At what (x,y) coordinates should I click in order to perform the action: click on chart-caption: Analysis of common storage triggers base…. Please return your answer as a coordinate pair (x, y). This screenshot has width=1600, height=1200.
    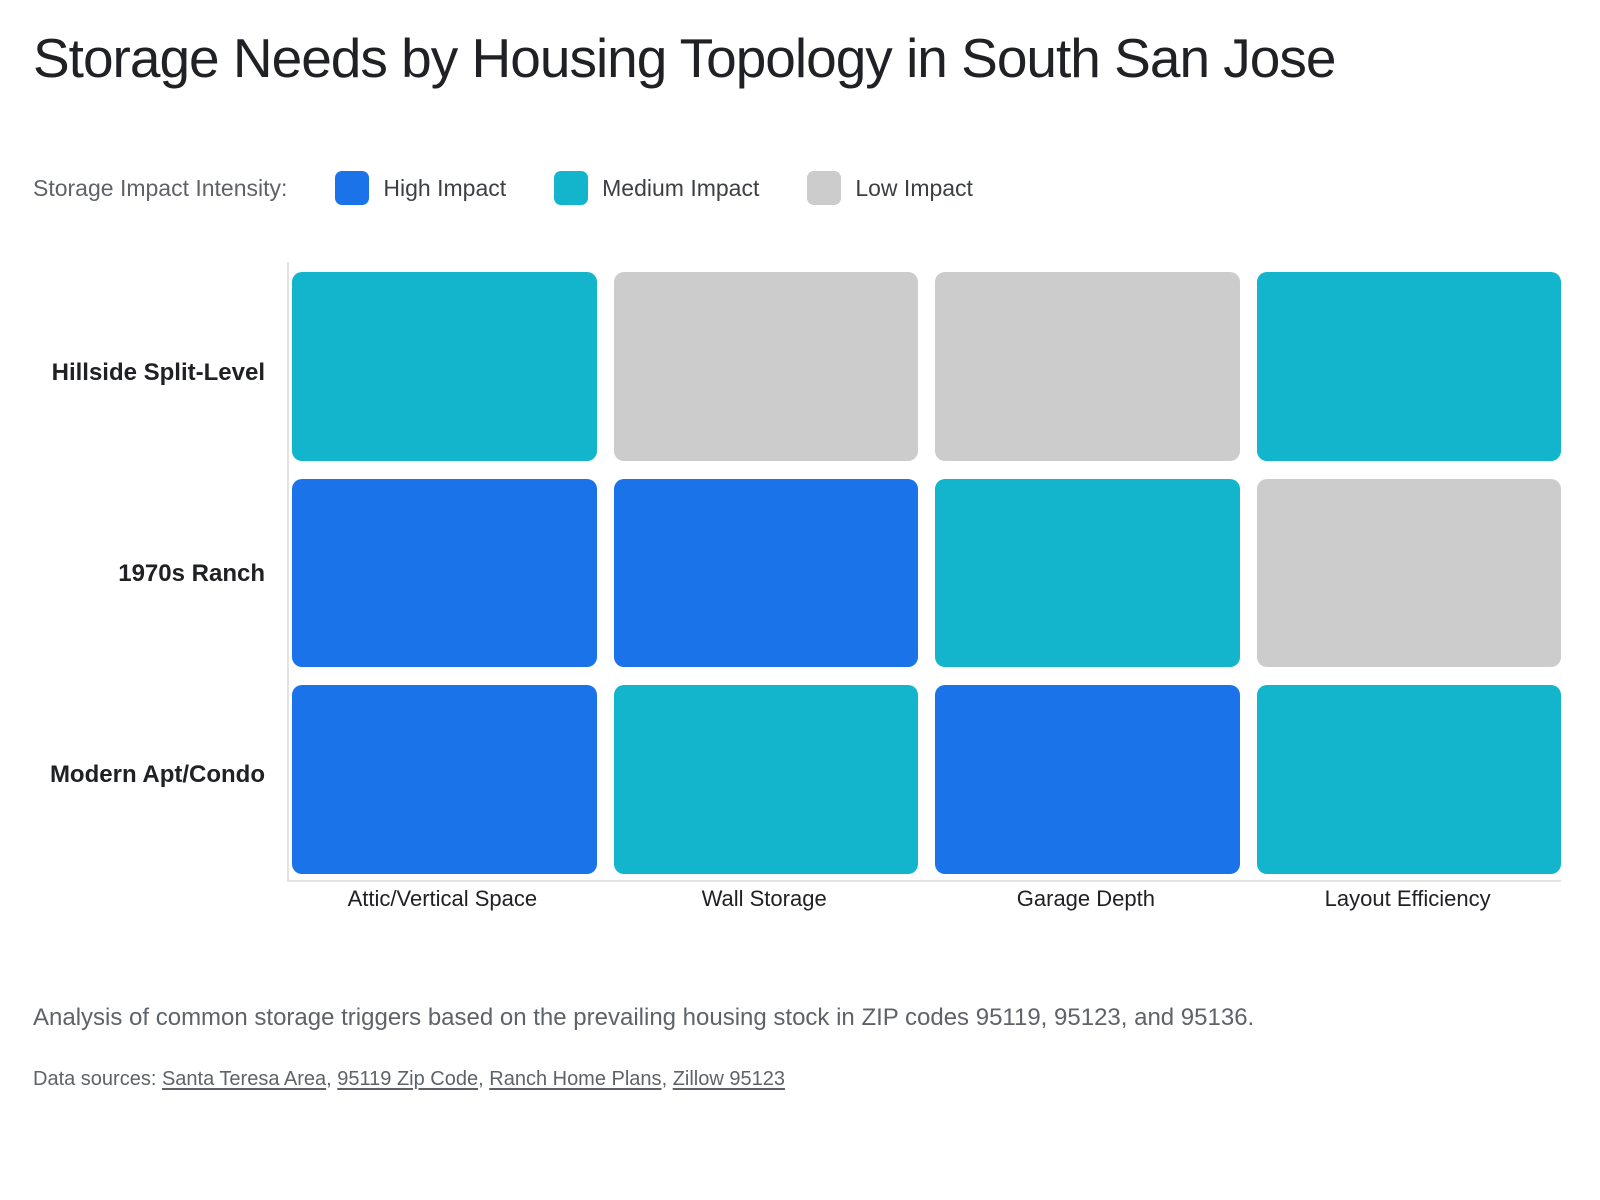
    Looking at the image, I should click on (644, 1017).